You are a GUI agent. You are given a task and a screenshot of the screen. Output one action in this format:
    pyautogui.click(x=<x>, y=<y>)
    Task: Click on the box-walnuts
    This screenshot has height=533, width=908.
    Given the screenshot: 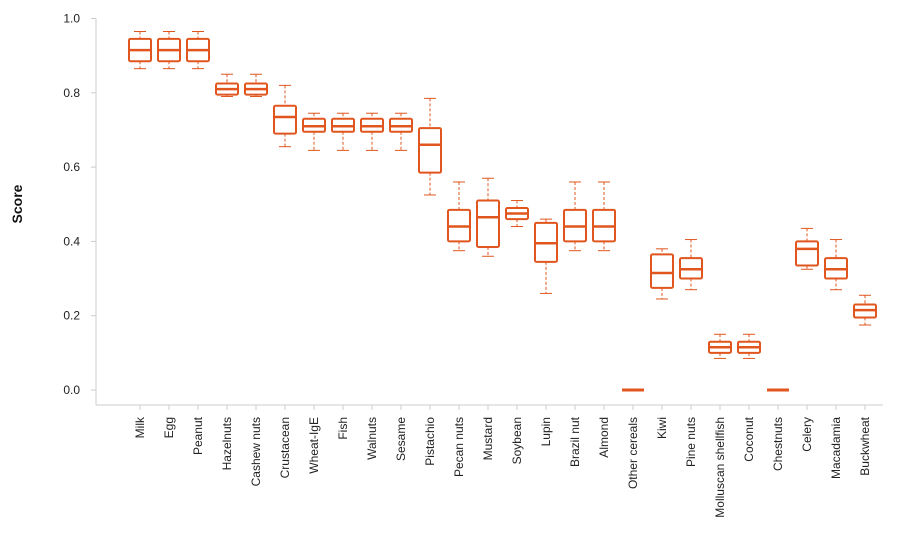 What is the action you would take?
    pyautogui.click(x=372, y=131)
    